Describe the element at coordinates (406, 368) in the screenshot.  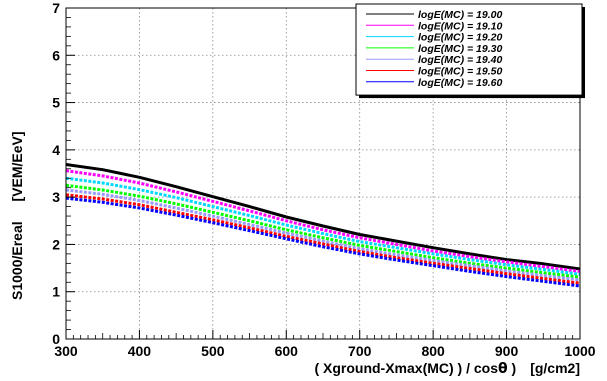
I see `x-axis-title-main: ( Xground-Xmax(MC) ) / cos` at that location.